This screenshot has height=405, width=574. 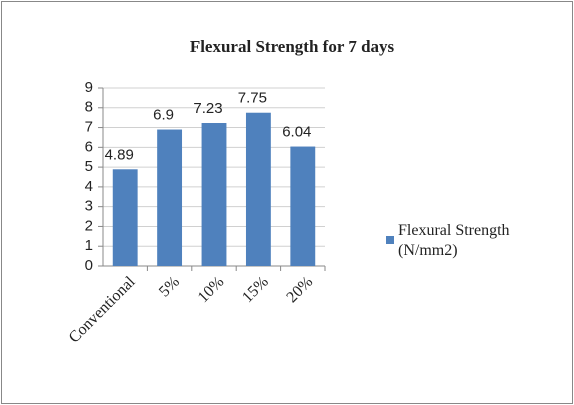 What do you see at coordinates (89, 127) in the screenshot?
I see `y-tick-label: 7` at bounding box center [89, 127].